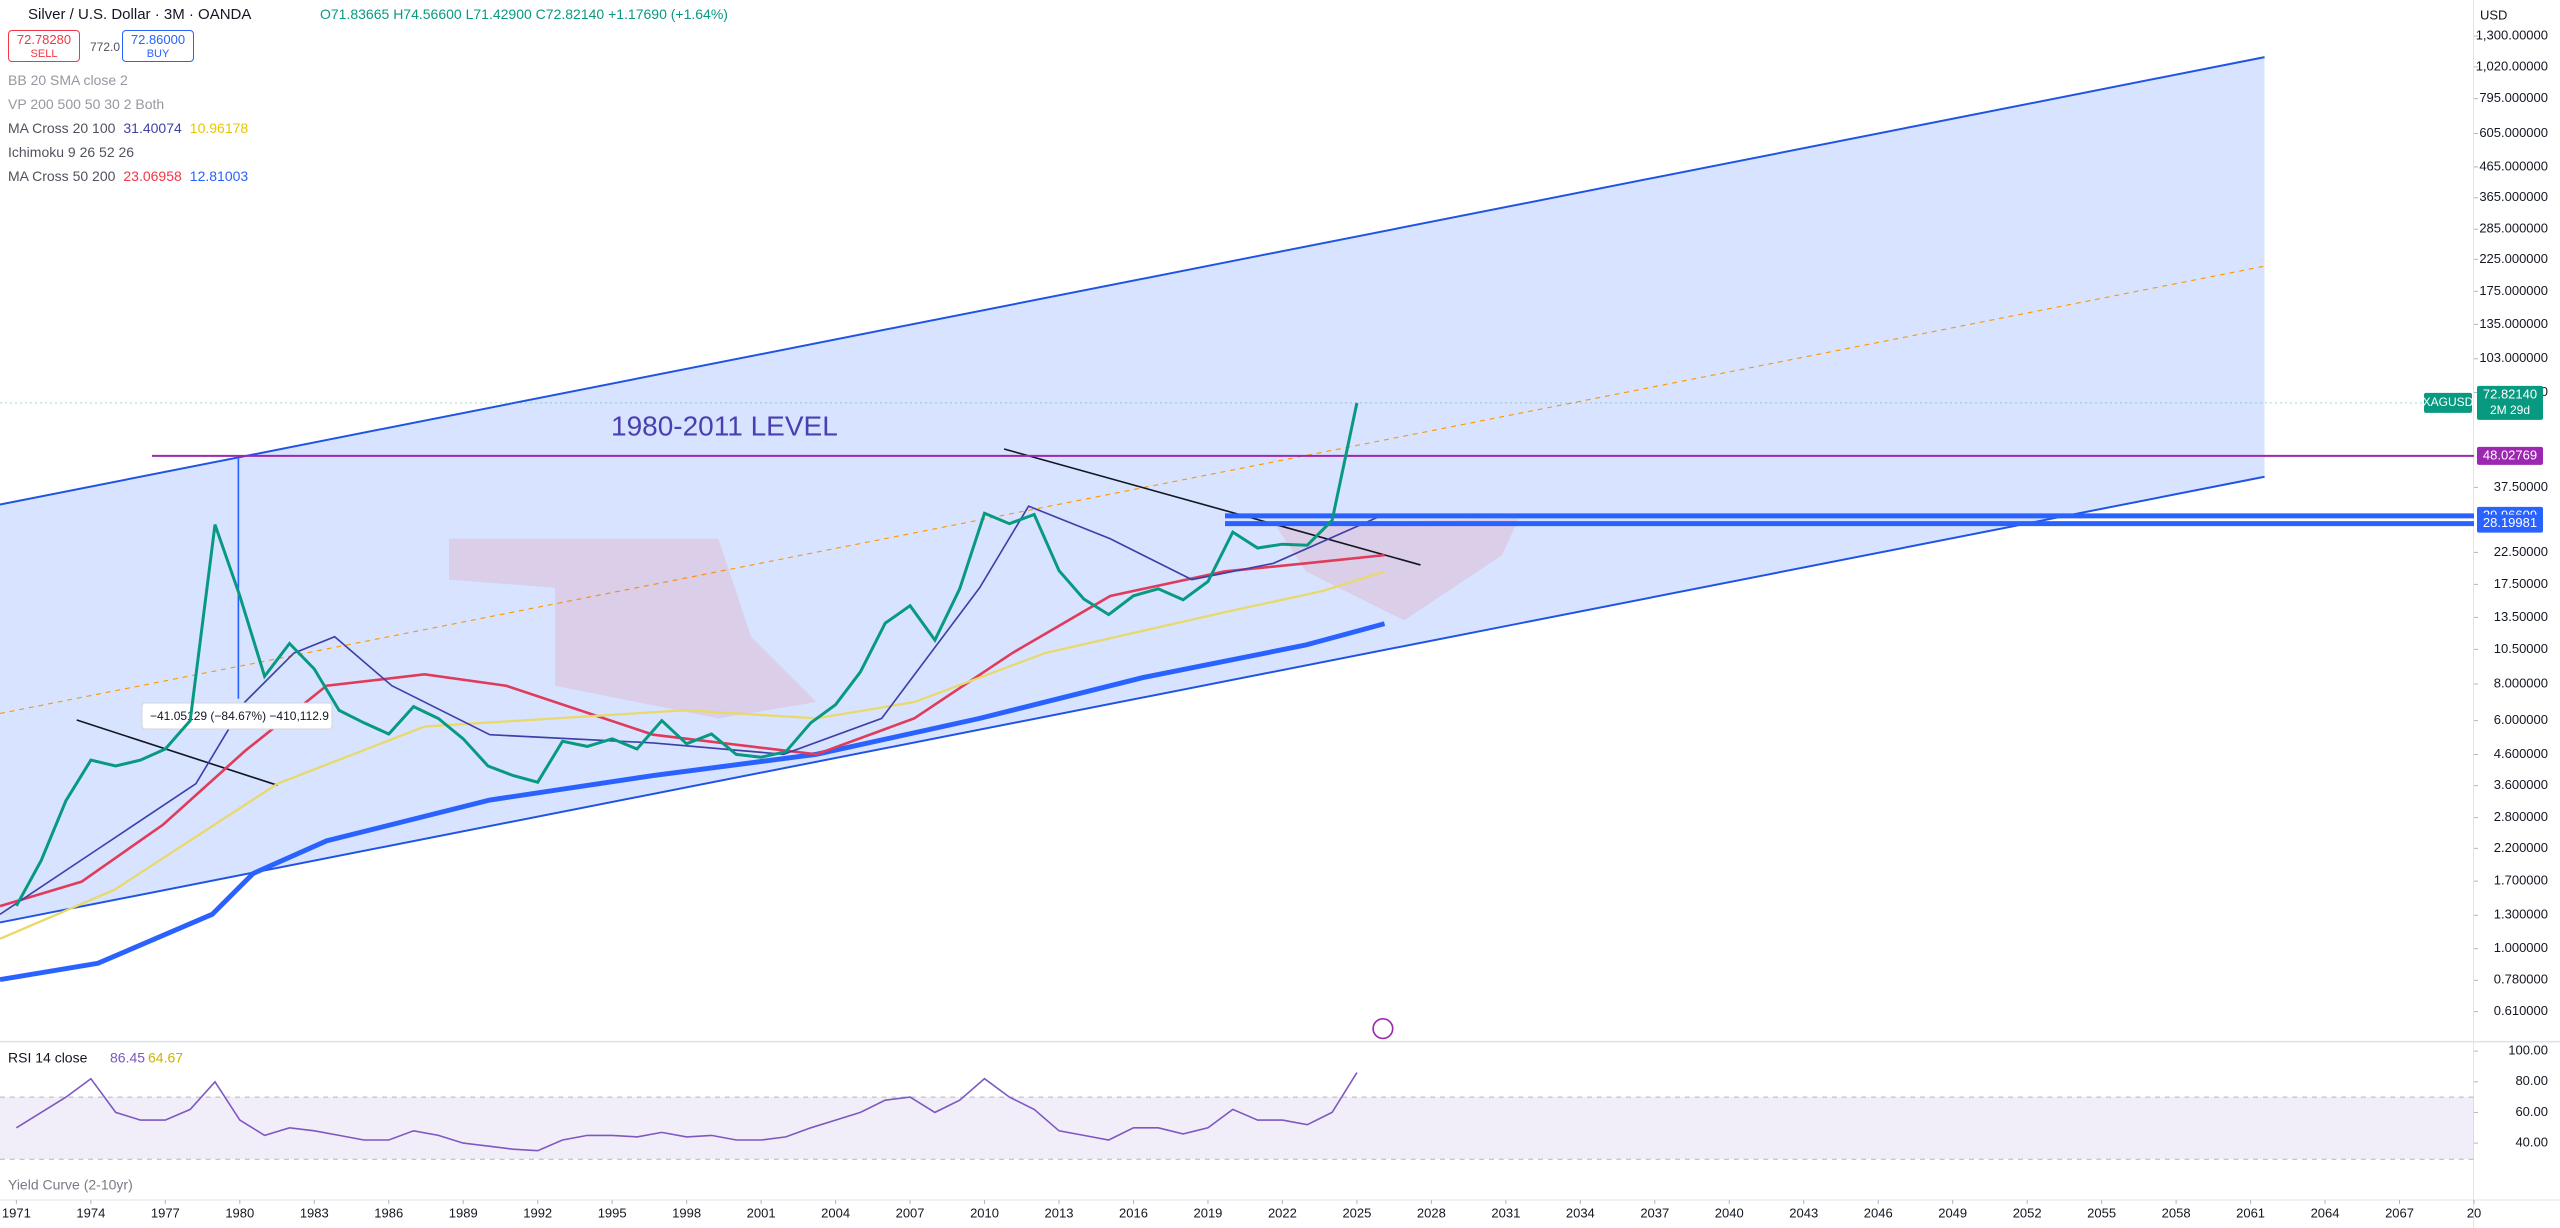  What do you see at coordinates (388, 1212) in the screenshot?
I see `x-tick-label: 1986` at bounding box center [388, 1212].